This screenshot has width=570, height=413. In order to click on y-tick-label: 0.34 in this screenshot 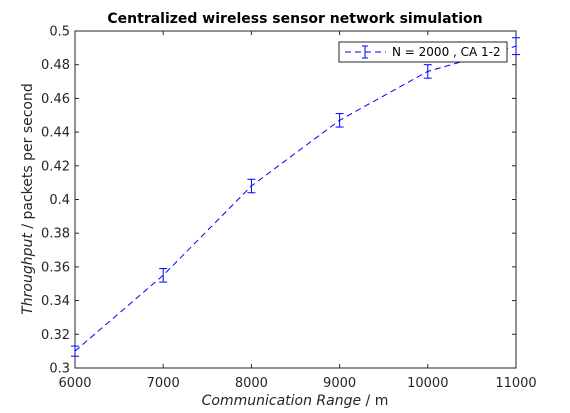, I will do `click(55, 301)`.